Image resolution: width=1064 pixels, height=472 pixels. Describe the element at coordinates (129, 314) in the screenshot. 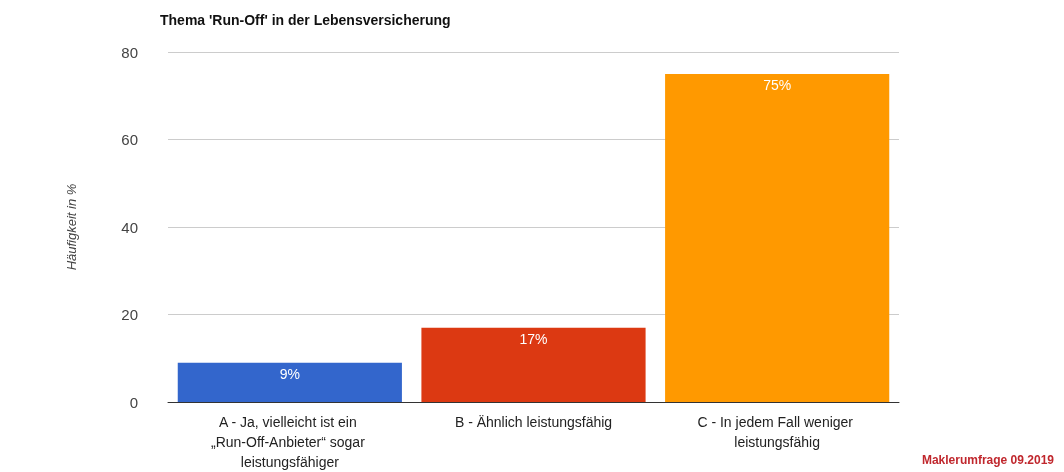

I see `y-tick-label: 20` at that location.